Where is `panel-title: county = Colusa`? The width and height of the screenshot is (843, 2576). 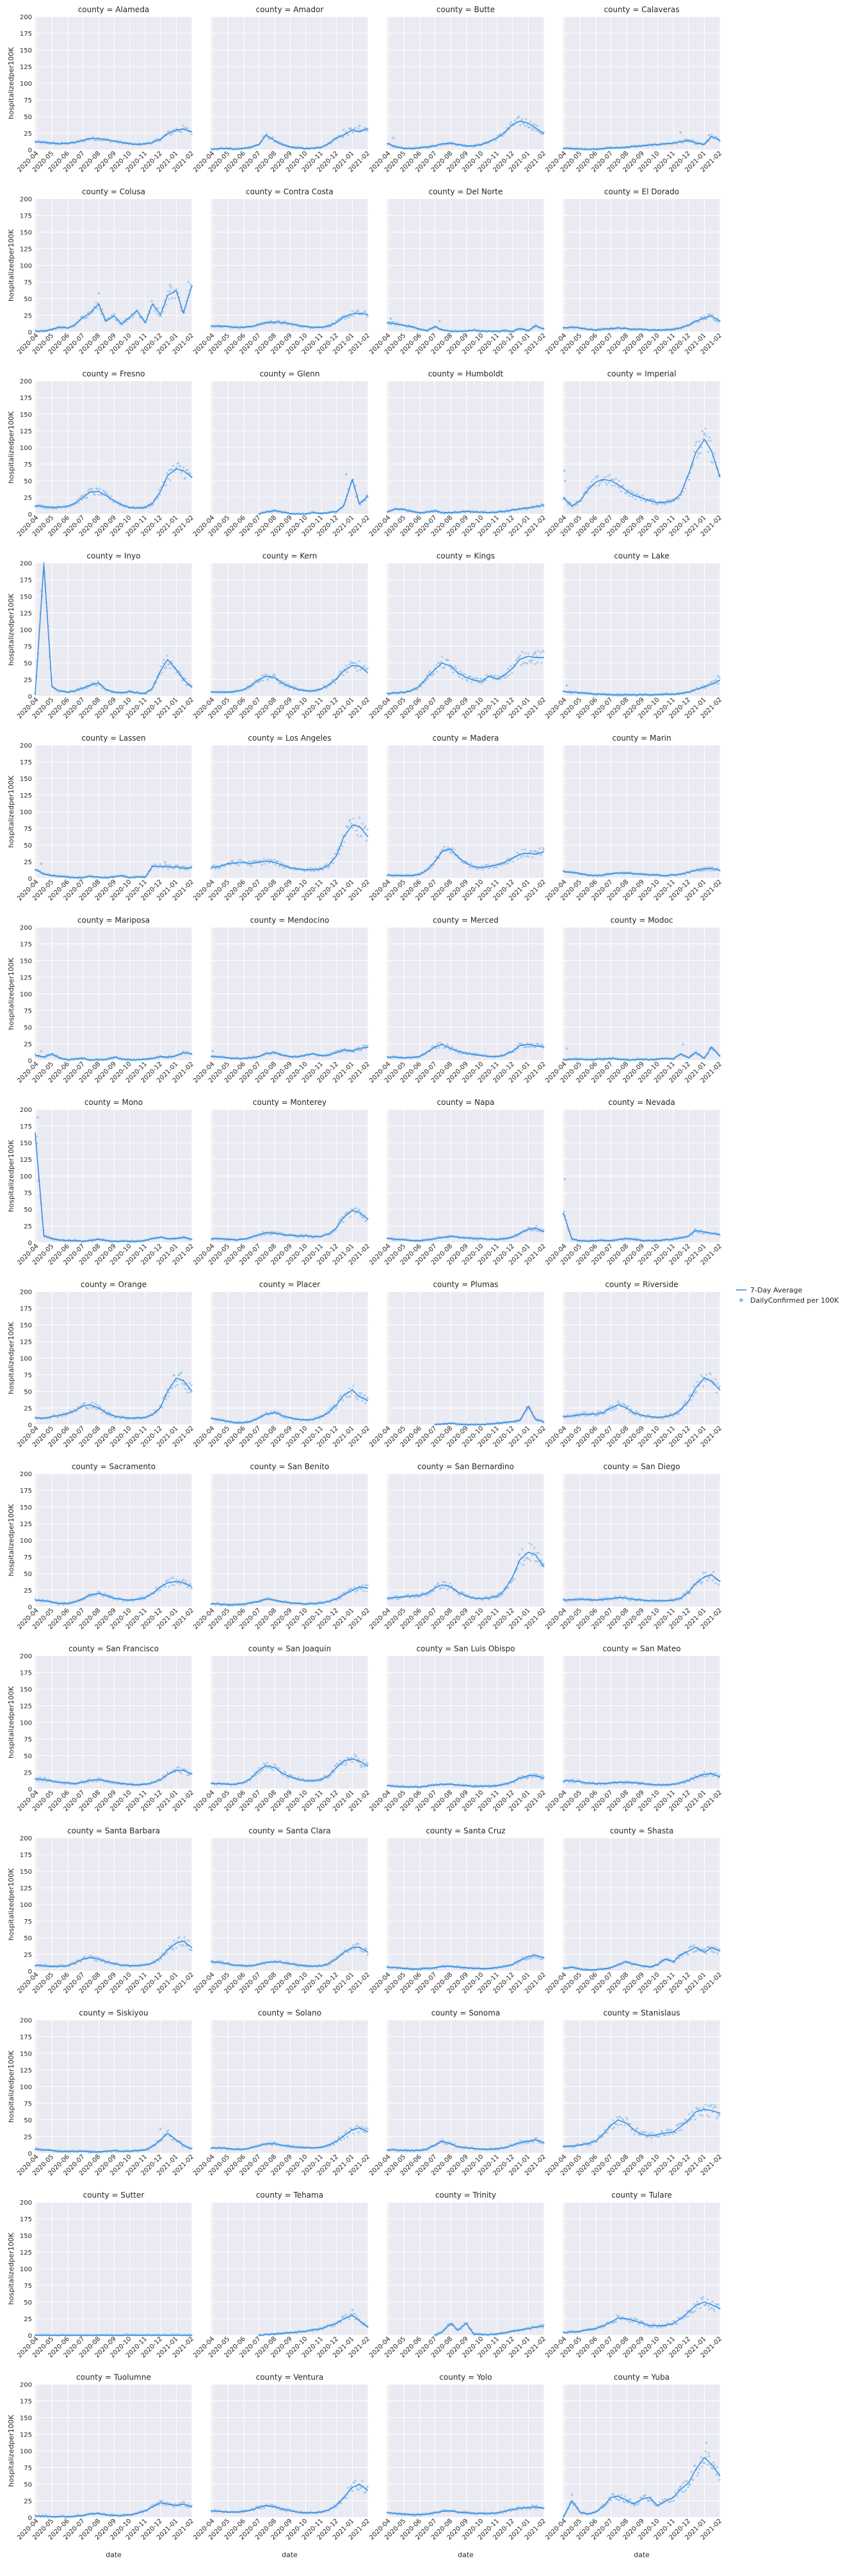 panel-title: county = Colusa is located at coordinates (114, 192).